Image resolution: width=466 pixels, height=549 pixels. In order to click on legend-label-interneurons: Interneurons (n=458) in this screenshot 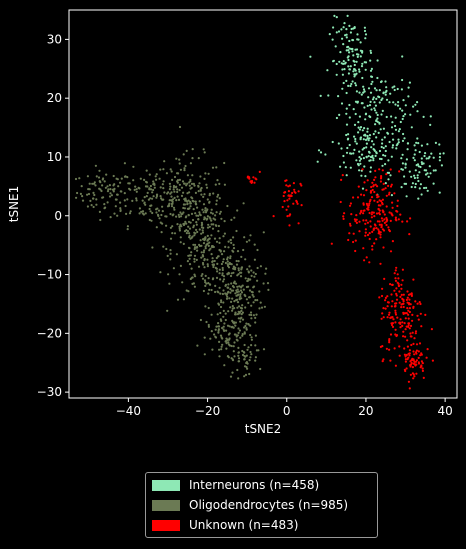, I will do `click(254, 485)`.